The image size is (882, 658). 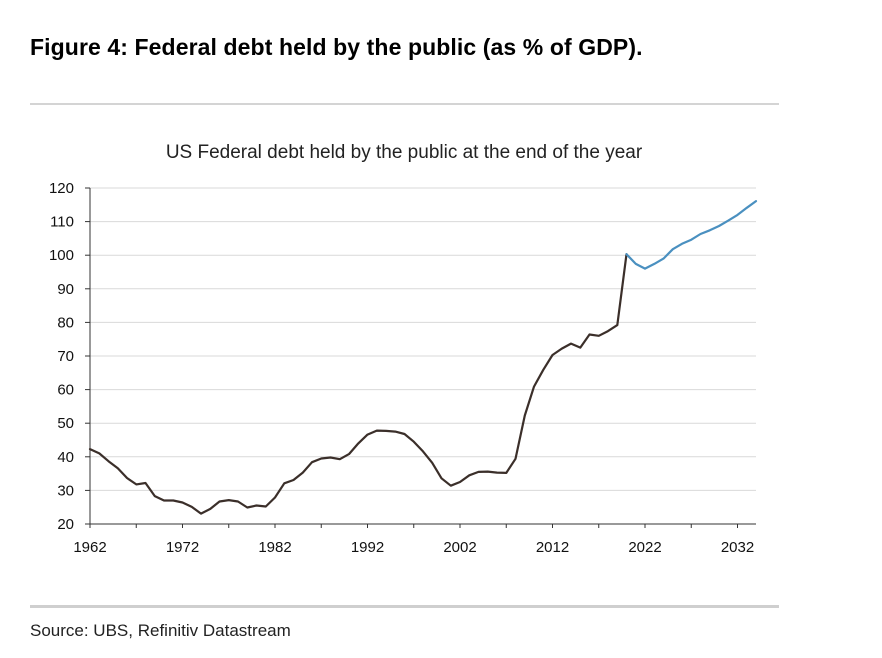 What do you see at coordinates (552, 547) in the screenshot?
I see `x-tick-label: 2012` at bounding box center [552, 547].